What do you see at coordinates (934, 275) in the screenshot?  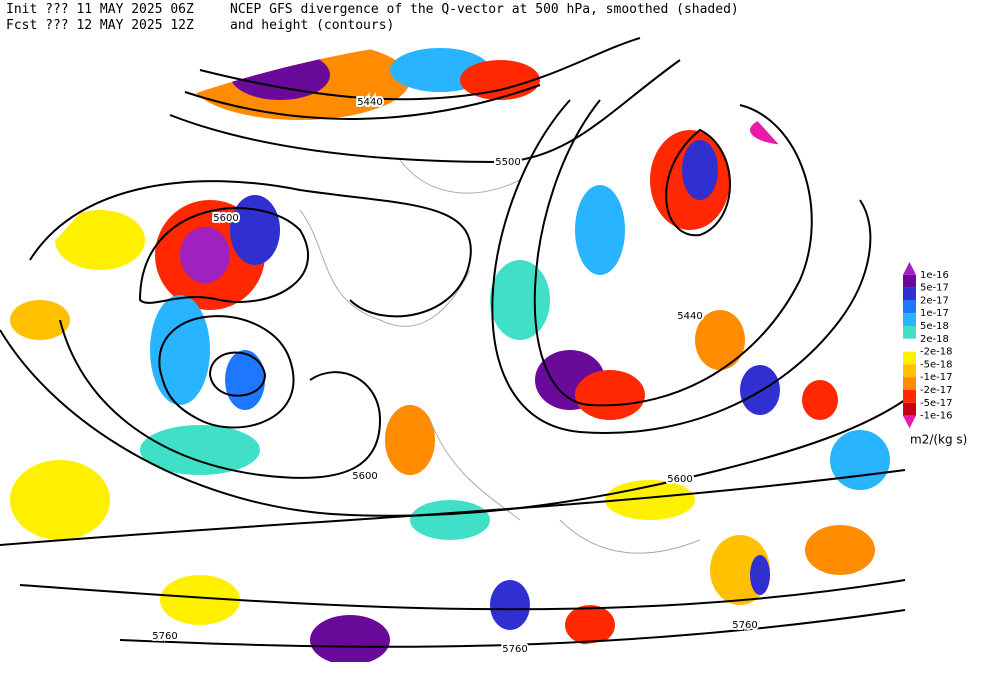 I see `colorbar-label: 1e-16` at bounding box center [934, 275].